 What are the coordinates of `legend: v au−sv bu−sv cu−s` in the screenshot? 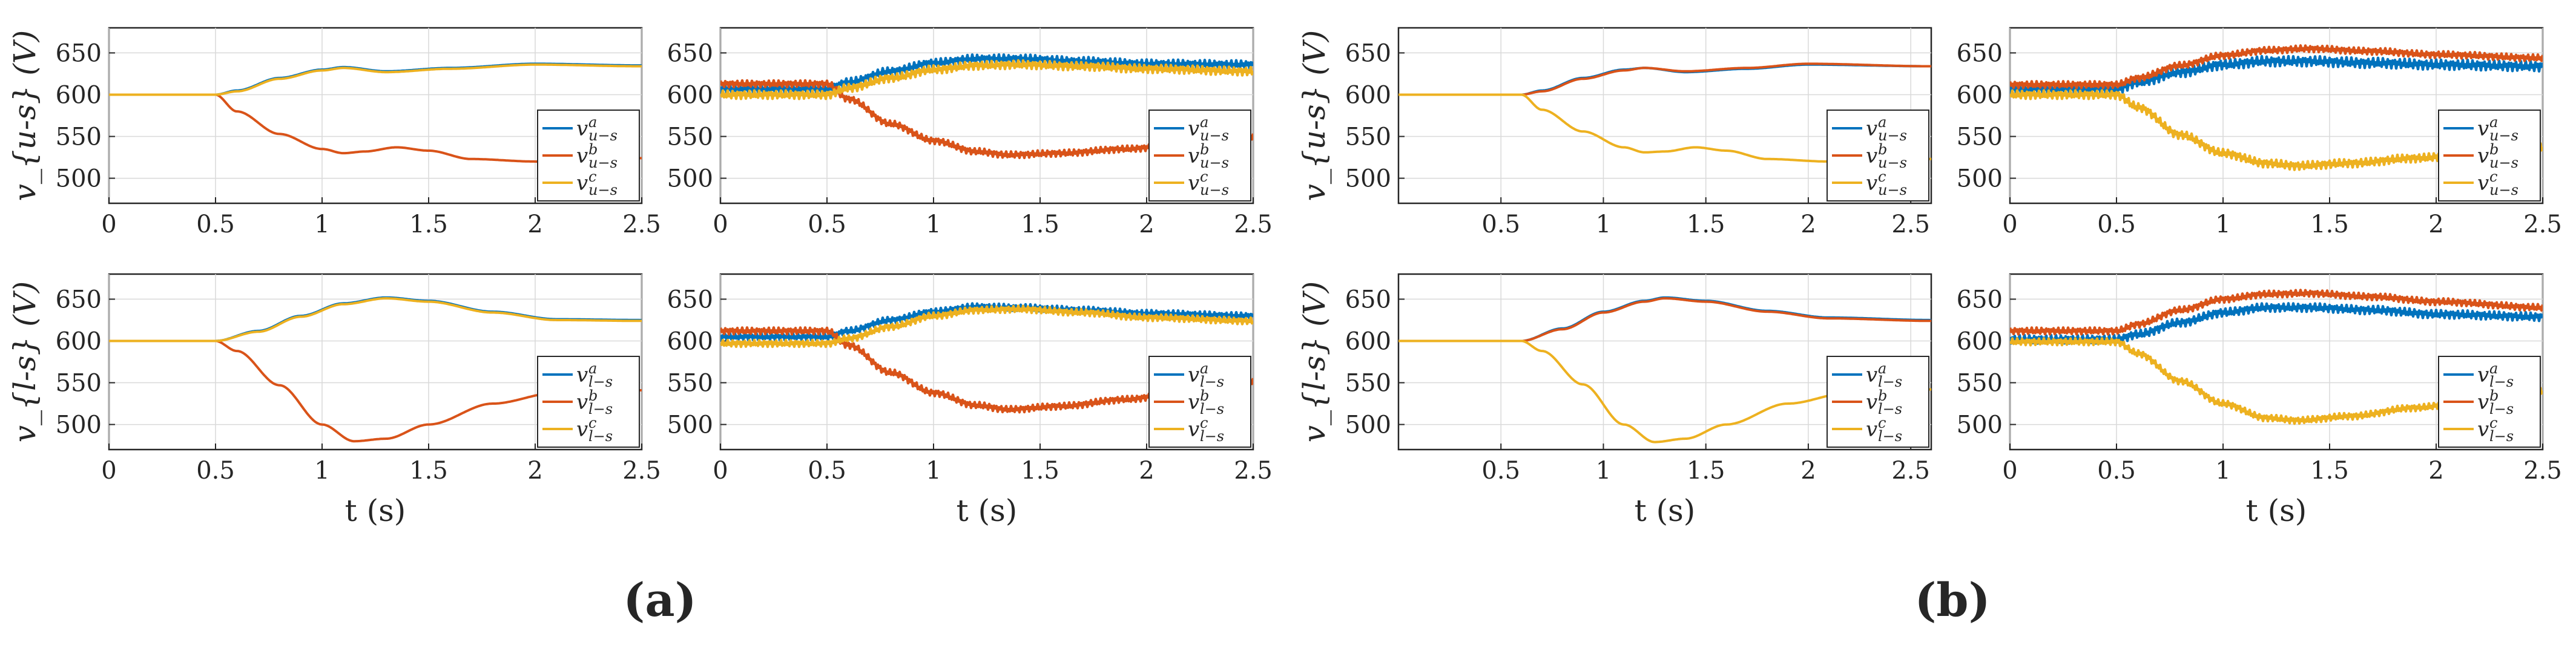 It's located at (1878, 155).